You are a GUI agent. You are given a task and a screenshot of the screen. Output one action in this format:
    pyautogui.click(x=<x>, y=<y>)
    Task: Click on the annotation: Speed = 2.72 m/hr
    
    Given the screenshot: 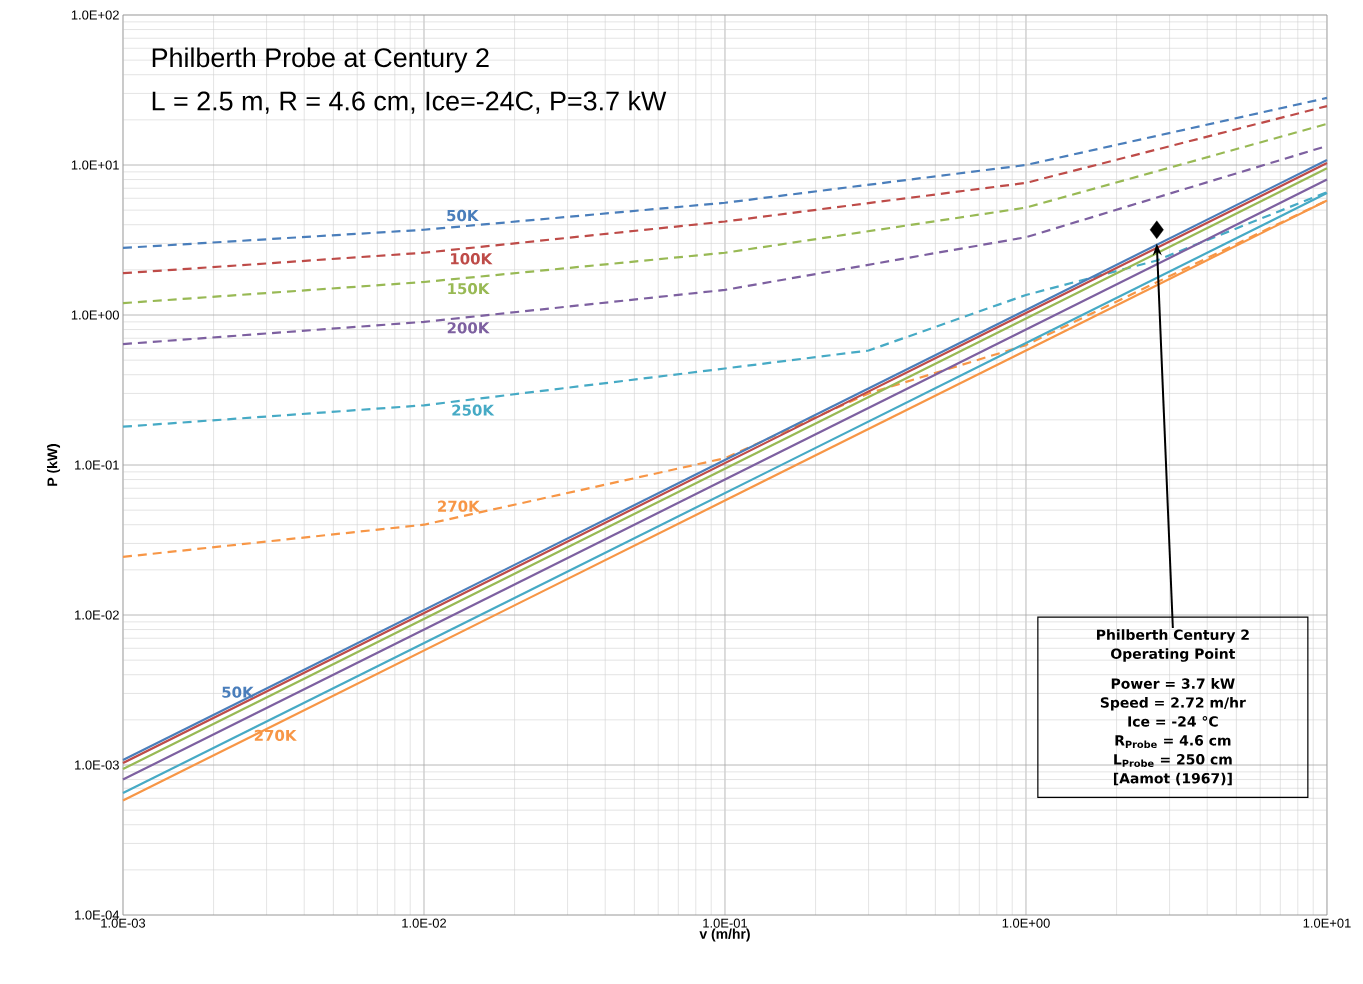 What is the action you would take?
    pyautogui.click(x=1173, y=704)
    